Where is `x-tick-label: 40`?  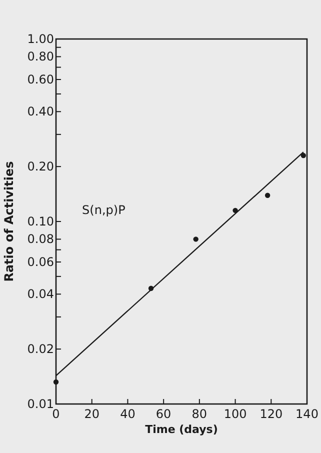
x-tick-label: 40 is located at coordinates (128, 414).